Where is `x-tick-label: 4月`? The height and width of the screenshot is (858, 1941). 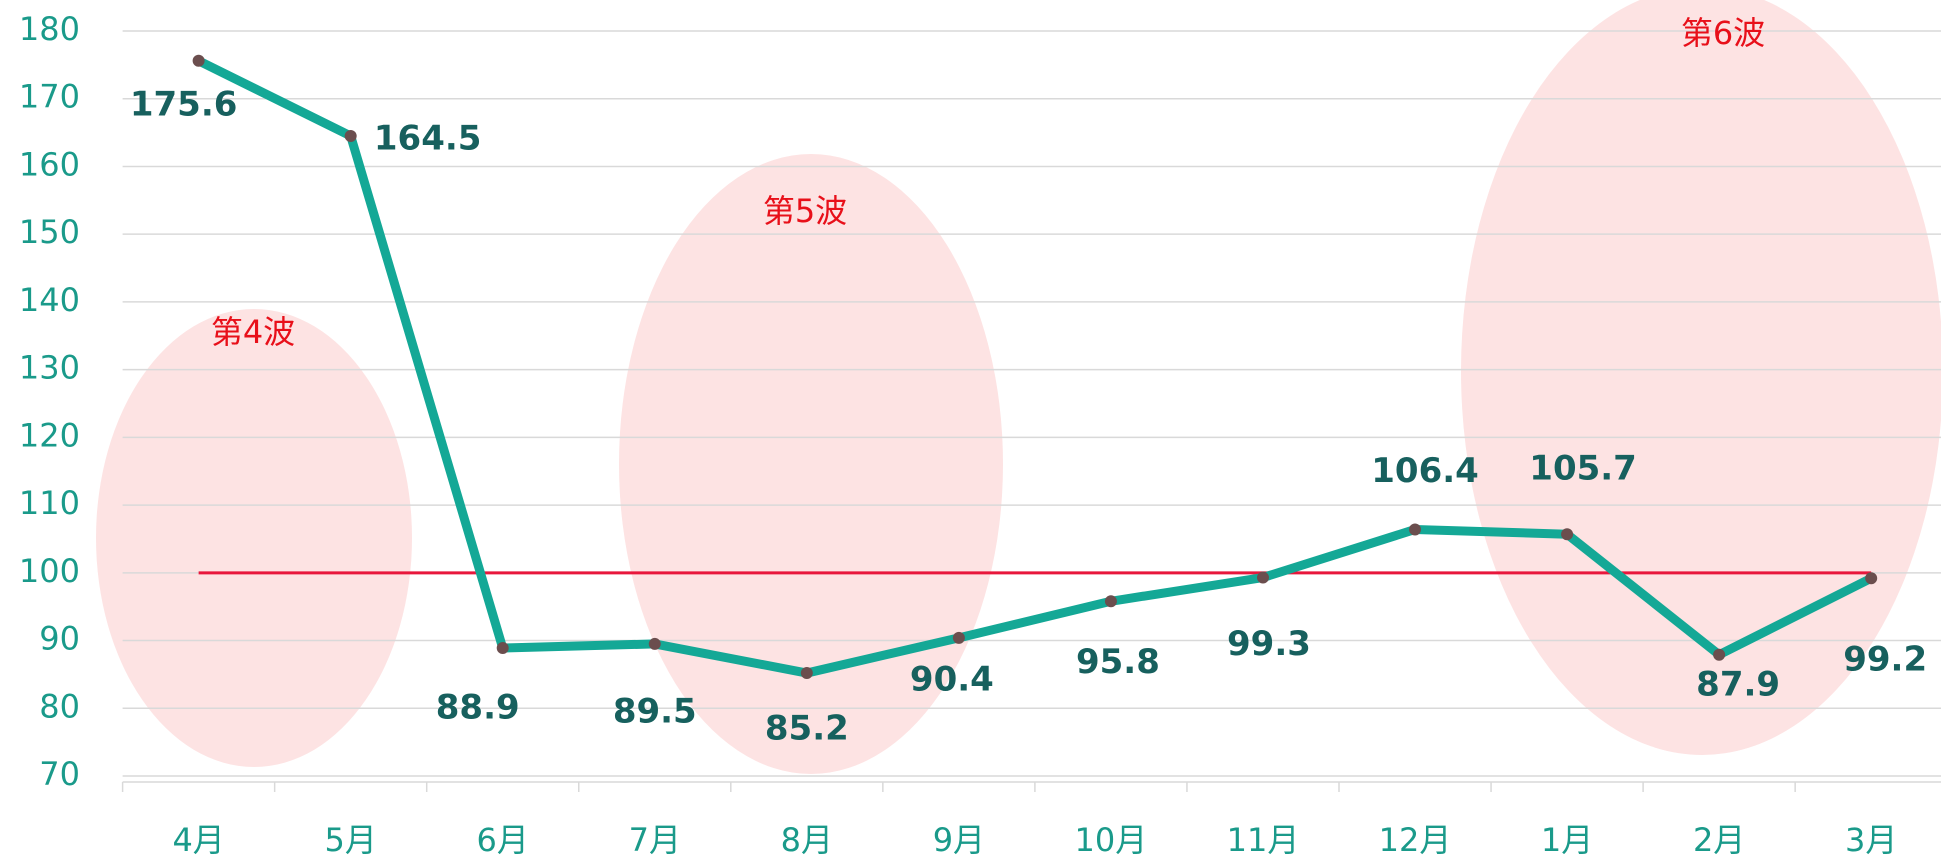 x-tick-label: 4月 is located at coordinates (198, 839).